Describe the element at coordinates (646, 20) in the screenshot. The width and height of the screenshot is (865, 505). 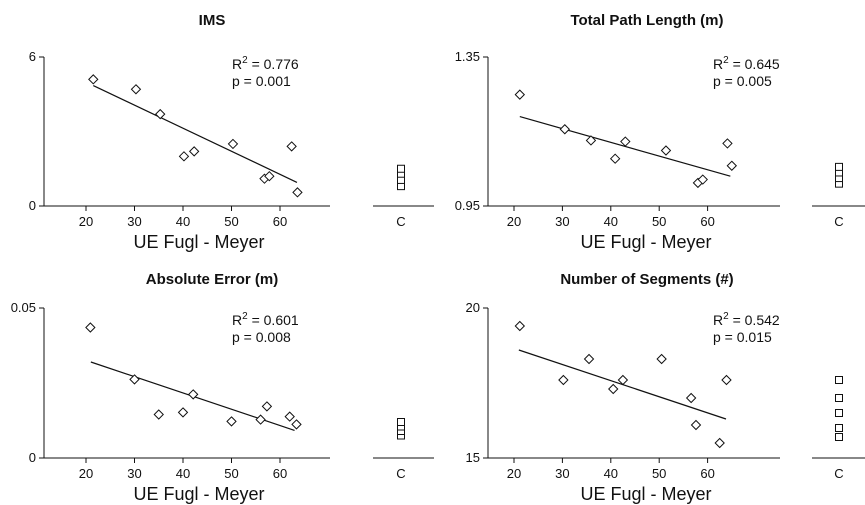
I see `panel-title: Total Path Length (m)` at that location.